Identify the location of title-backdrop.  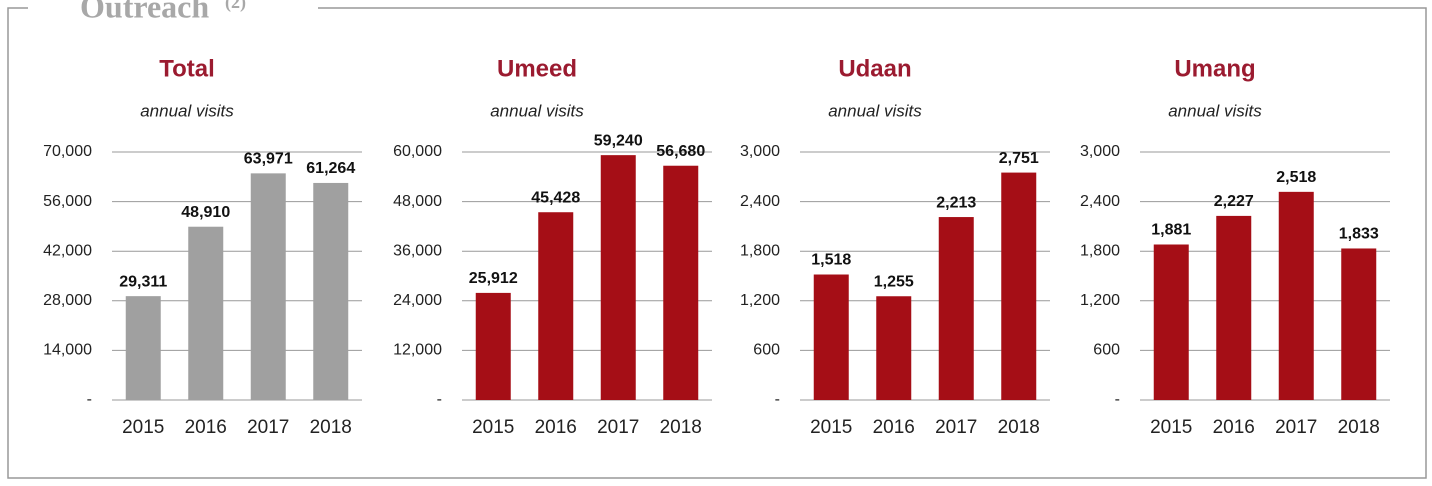
(173, 11).